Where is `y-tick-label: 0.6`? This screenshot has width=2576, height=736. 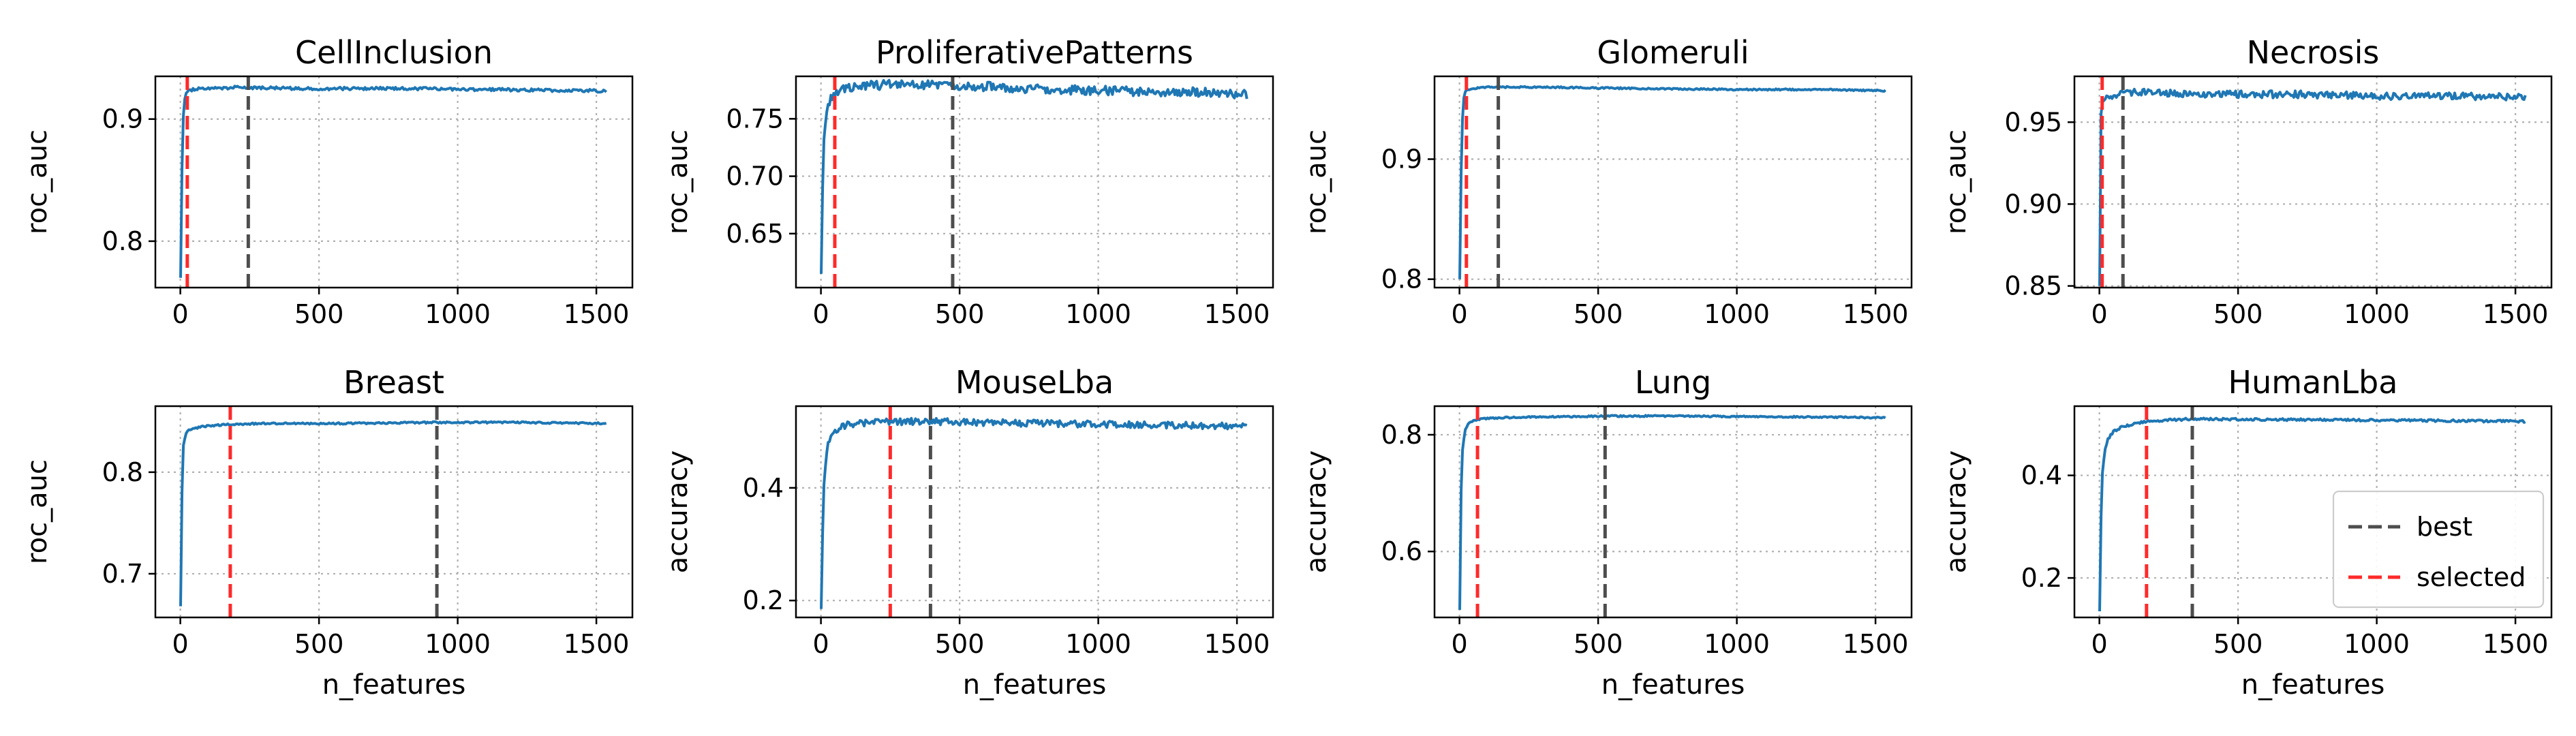
y-tick-label: 0.6 is located at coordinates (1402, 551).